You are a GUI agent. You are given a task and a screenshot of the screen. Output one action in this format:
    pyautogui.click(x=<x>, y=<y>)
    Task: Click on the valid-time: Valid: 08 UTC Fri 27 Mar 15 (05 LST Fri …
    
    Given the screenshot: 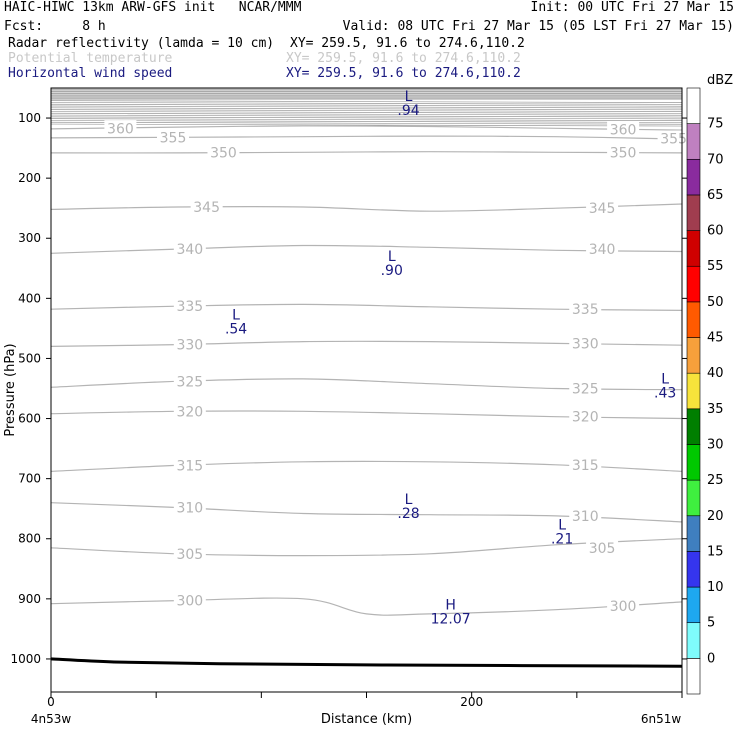 What is the action you would take?
    pyautogui.click(x=538, y=26)
    